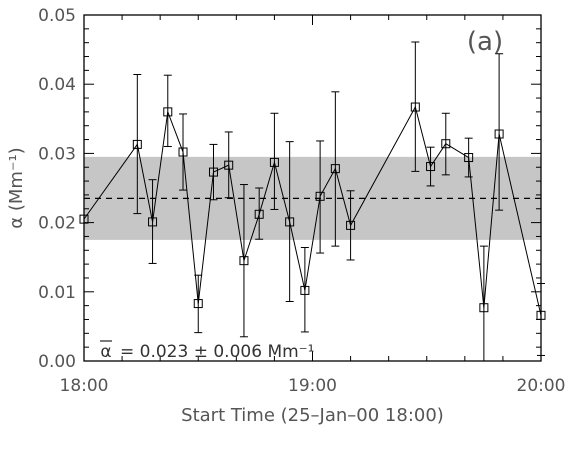  I want to click on y-tick-label: 0.03, so click(57, 154).